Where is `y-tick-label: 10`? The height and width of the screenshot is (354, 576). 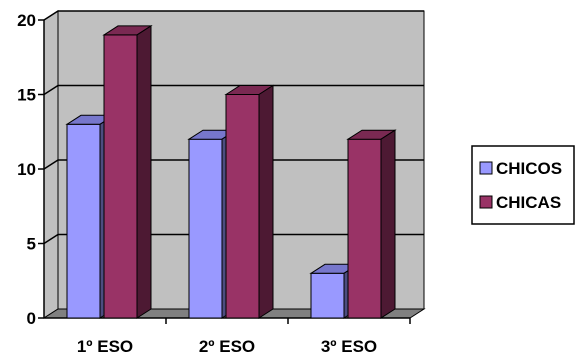 y-tick-label: 10 is located at coordinates (26, 169).